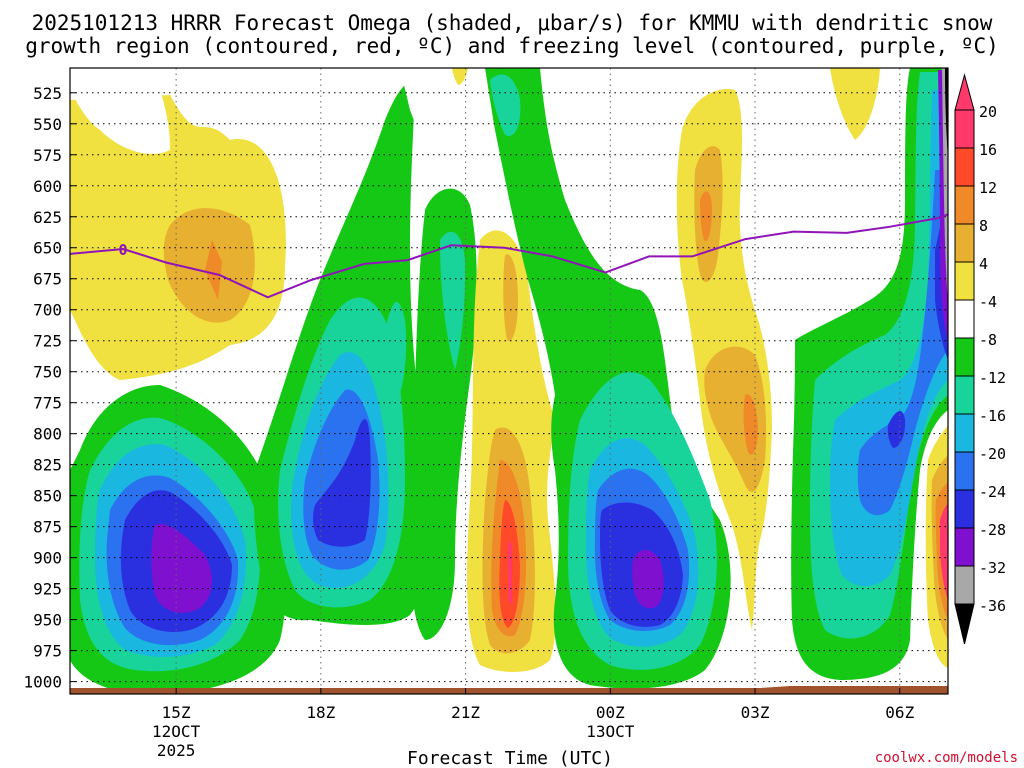 The height and width of the screenshot is (768, 1024). Describe the element at coordinates (610, 731) in the screenshot. I see `x-tick-date-label: 13OCT` at that location.